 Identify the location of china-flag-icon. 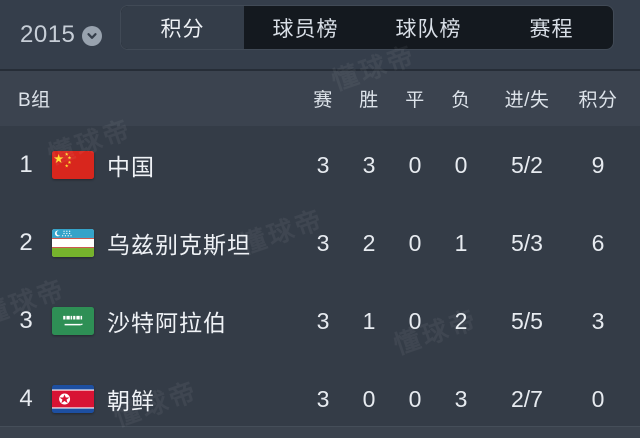
(73, 165).